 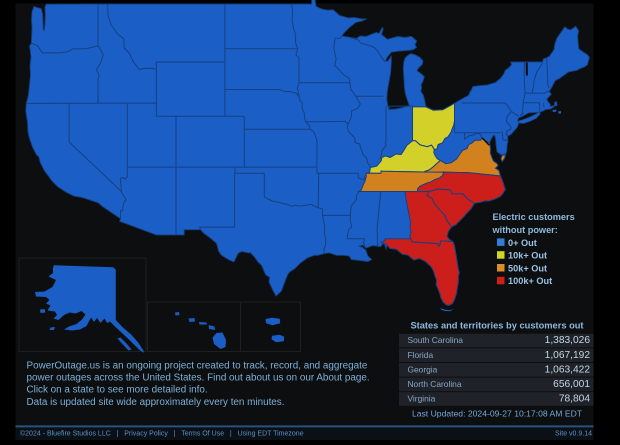 What do you see at coordinates (421, 355) in the screenshot?
I see `svg-text: Florida` at bounding box center [421, 355].